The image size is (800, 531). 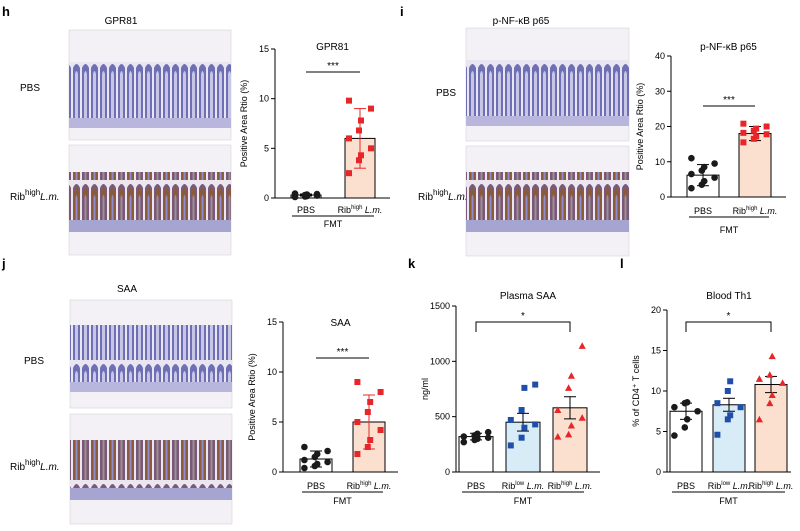 I want to click on row-label-rib-italic: L.m., so click(x=457, y=197).